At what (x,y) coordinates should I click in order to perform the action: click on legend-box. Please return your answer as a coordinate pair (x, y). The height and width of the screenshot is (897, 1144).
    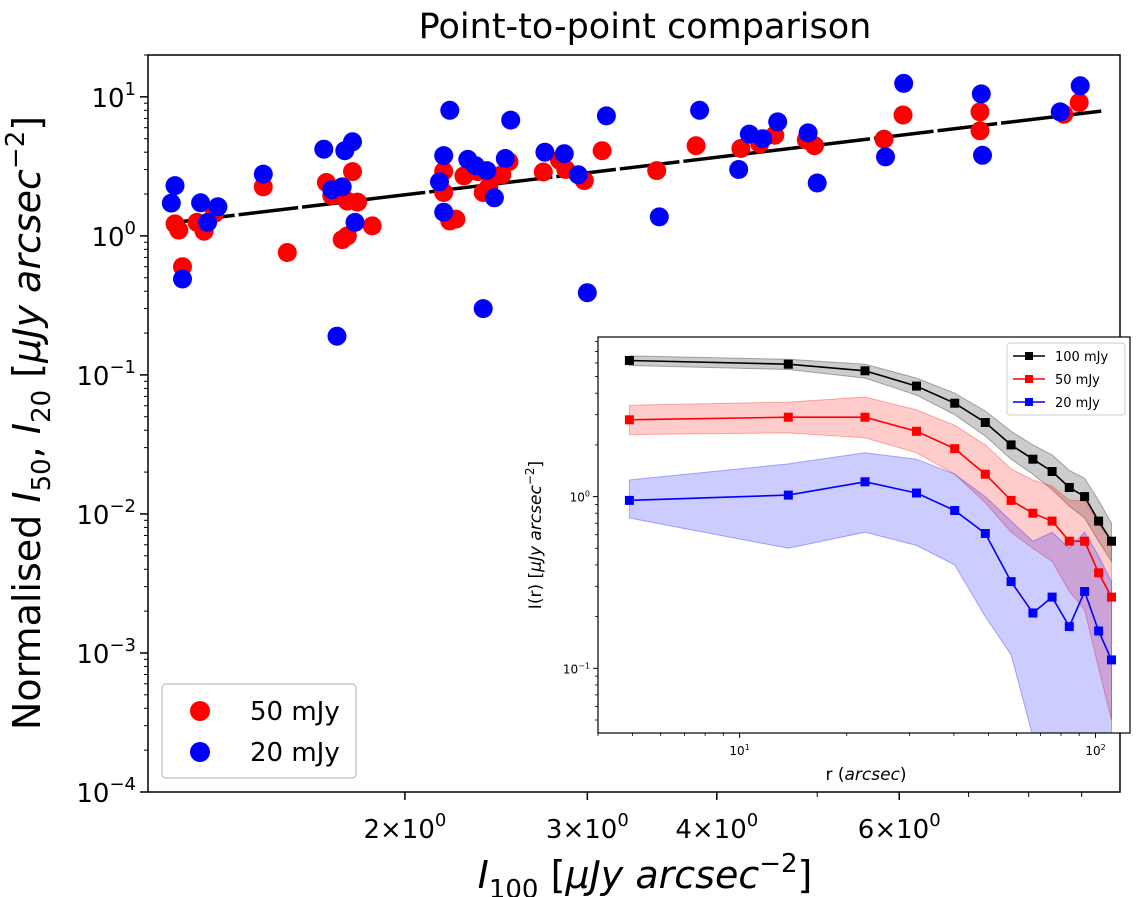
    Looking at the image, I should click on (259, 731).